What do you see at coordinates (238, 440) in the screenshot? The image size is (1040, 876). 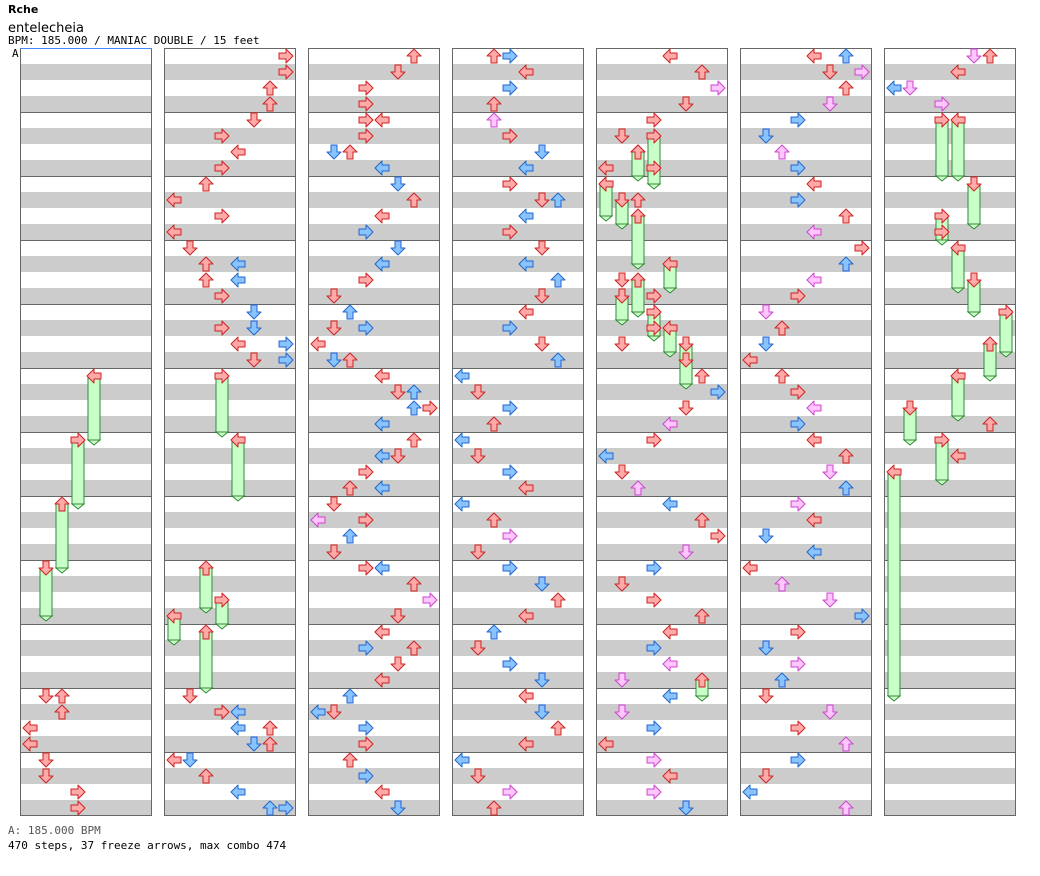 I see `freeze-arrow-head-left` at bounding box center [238, 440].